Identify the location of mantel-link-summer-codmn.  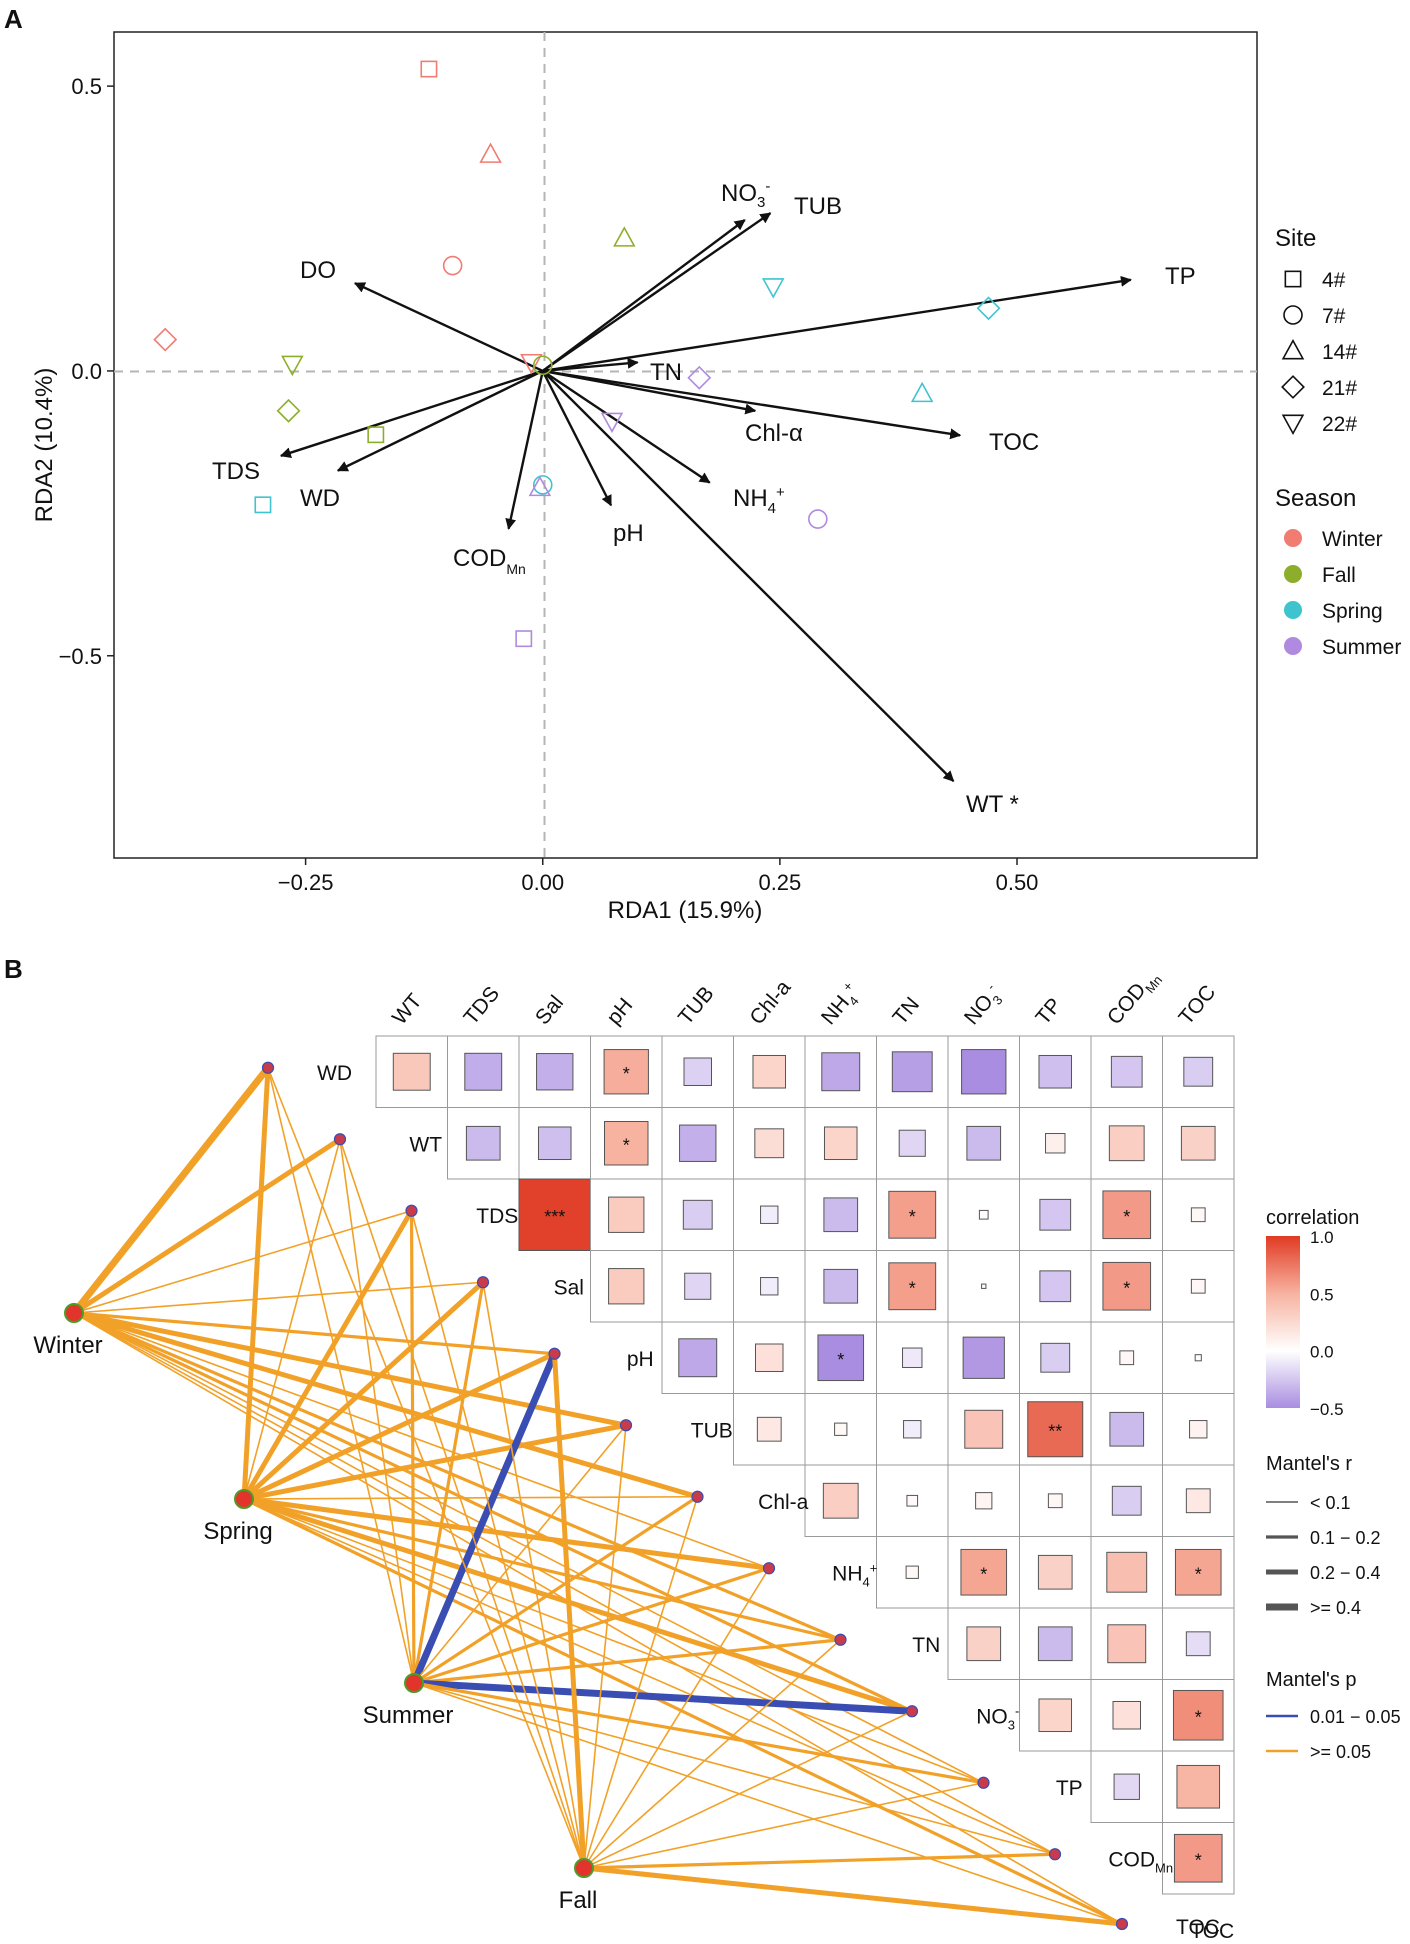
(734, 1769).